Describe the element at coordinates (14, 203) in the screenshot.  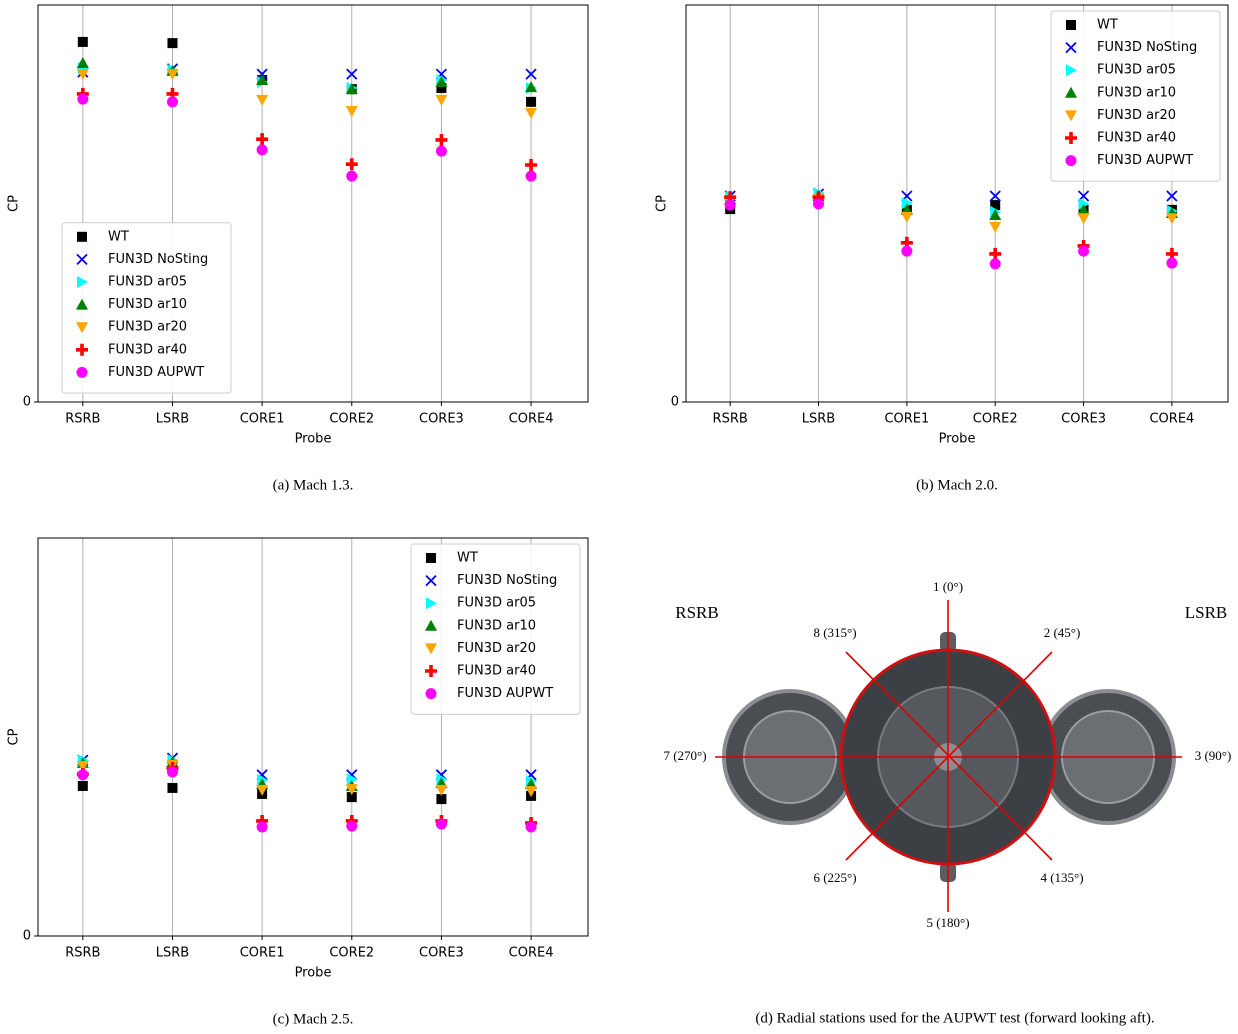
I see `y-axis-label: CP` at that location.